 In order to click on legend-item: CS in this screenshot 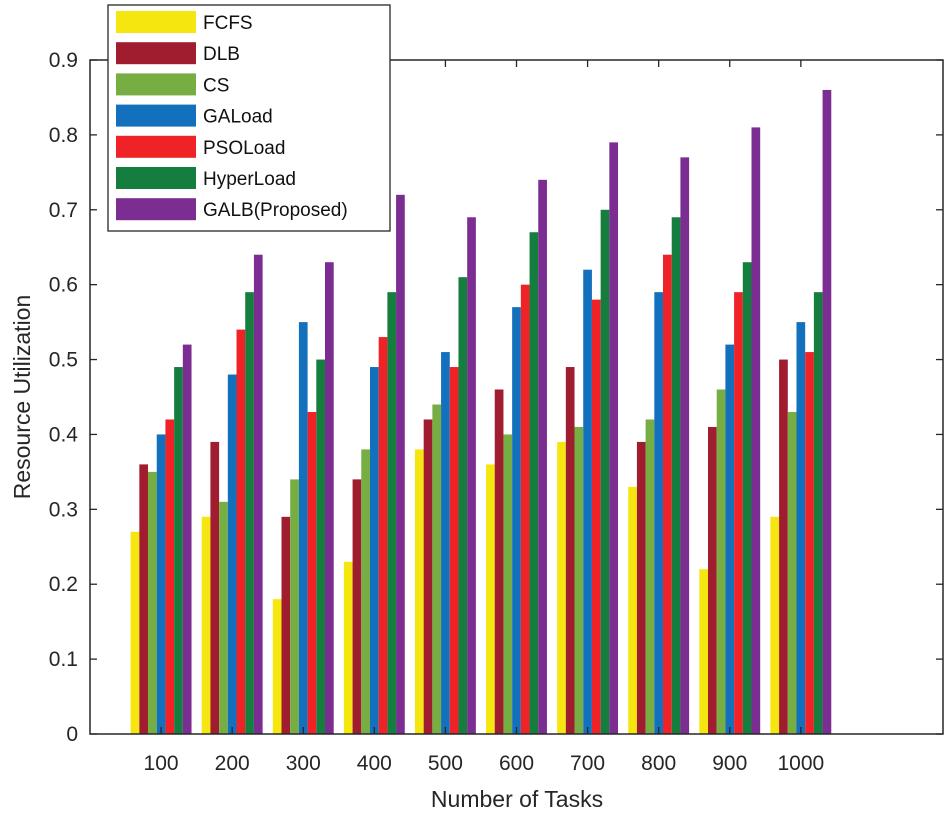, I will do `click(172, 84)`.